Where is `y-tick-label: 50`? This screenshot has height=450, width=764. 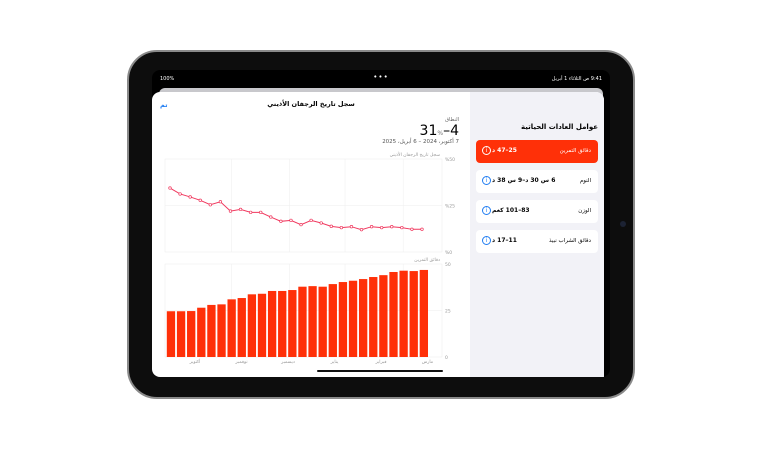 y-tick-label: 50 is located at coordinates (448, 265).